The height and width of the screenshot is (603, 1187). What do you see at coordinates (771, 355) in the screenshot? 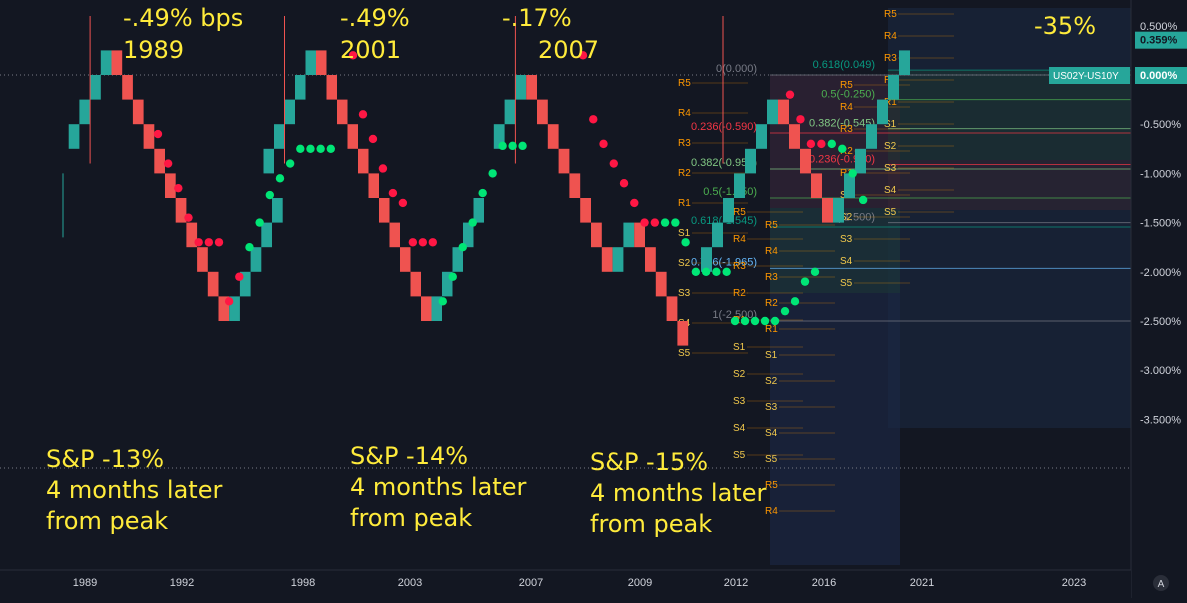
I see `pivot-label-2-5: S1` at bounding box center [771, 355].